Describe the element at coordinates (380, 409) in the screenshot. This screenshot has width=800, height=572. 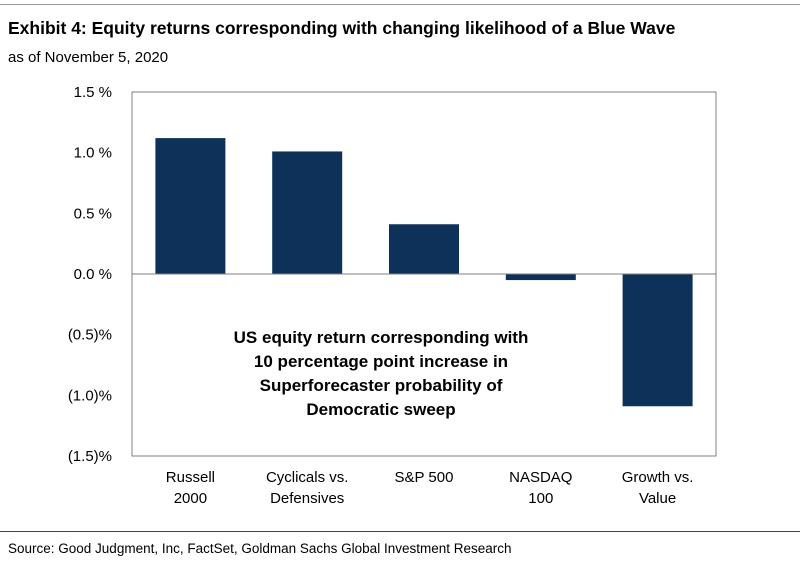
I see `chart-annotation: Democratic sweep` at that location.